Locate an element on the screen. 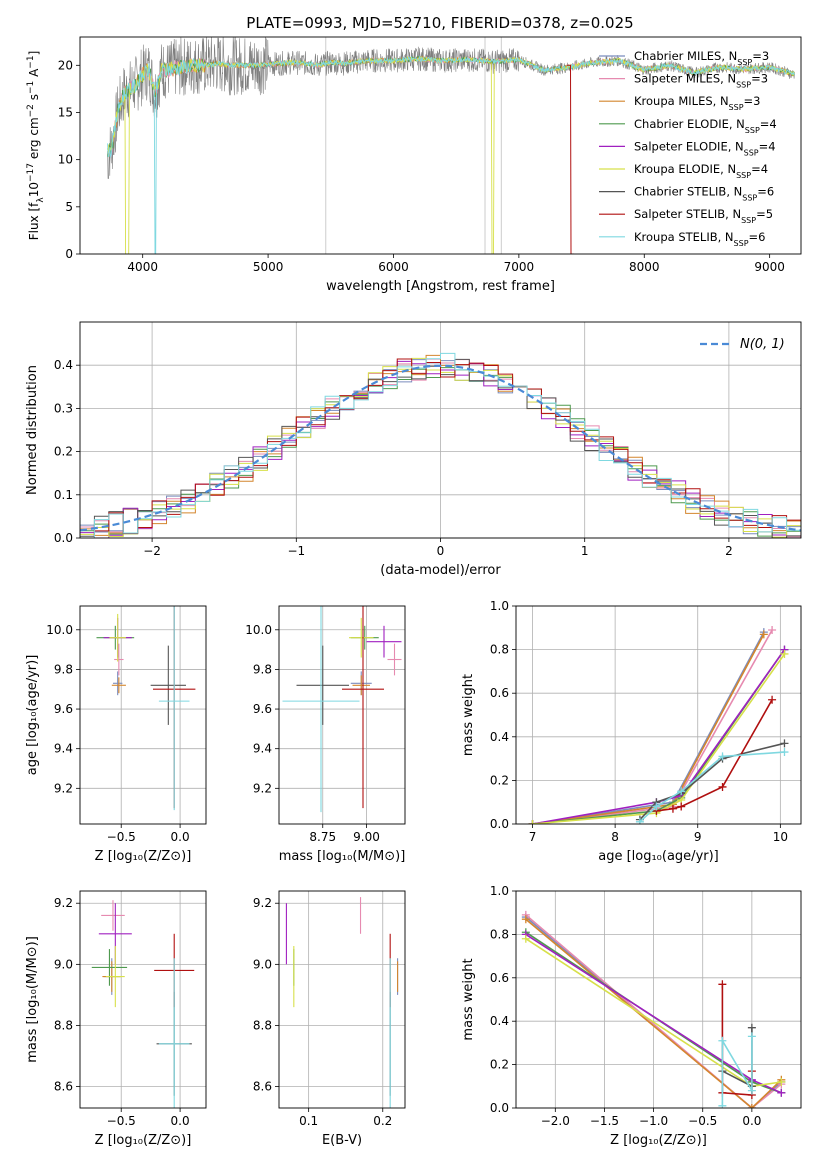 This screenshot has height=1170, width=819. residuals-xtick-label: 2 is located at coordinates (729, 551).